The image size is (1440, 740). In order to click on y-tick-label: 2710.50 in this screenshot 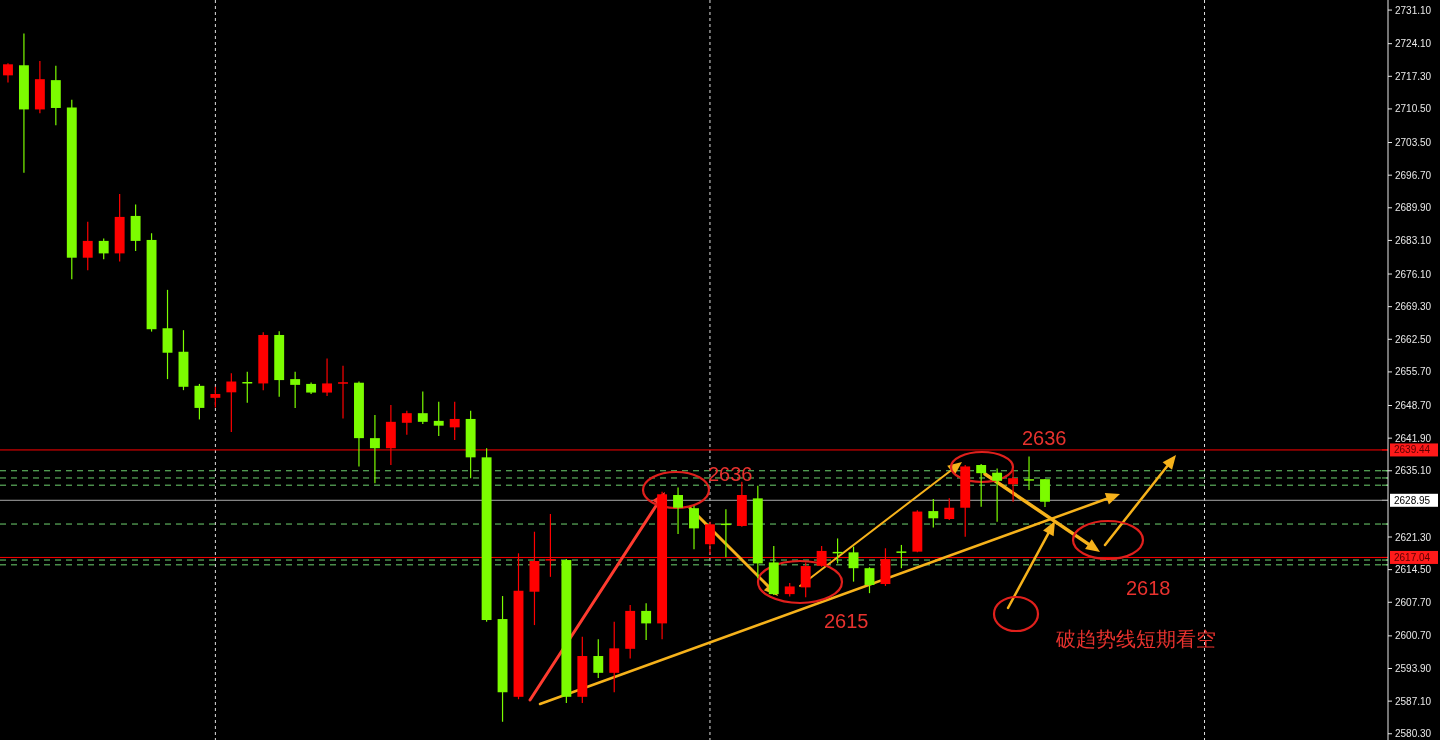, I will do `click(1413, 109)`.